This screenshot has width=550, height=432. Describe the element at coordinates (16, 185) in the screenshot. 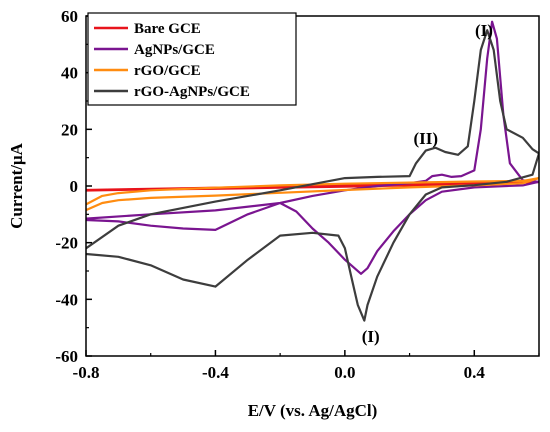

I see `y-axis-title: Current/μA` at that location.